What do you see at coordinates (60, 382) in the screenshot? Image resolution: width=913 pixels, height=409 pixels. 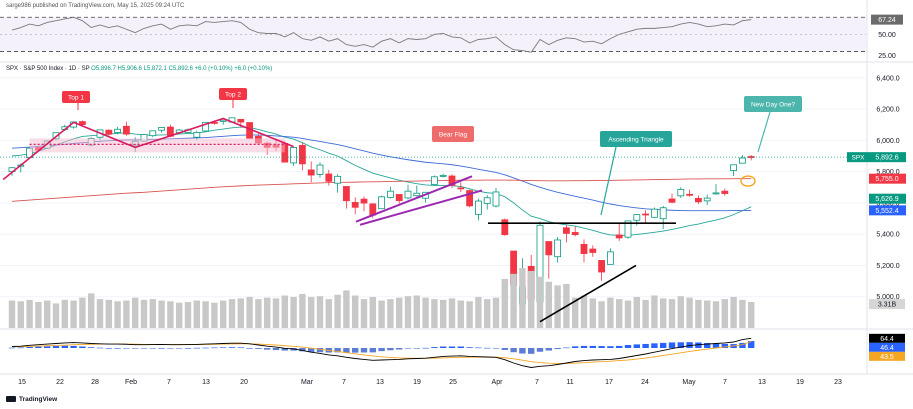 I see `time-tick-label: 22` at bounding box center [60, 382].